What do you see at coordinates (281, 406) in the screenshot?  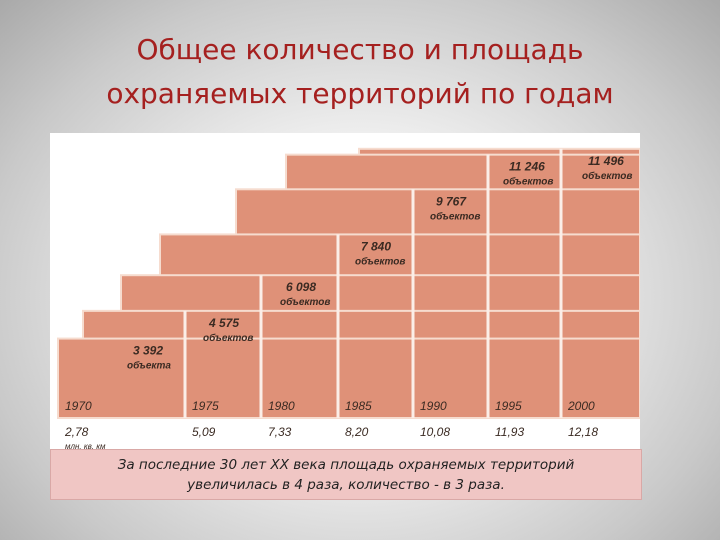 I see `year-label-1980: 1980` at bounding box center [281, 406].